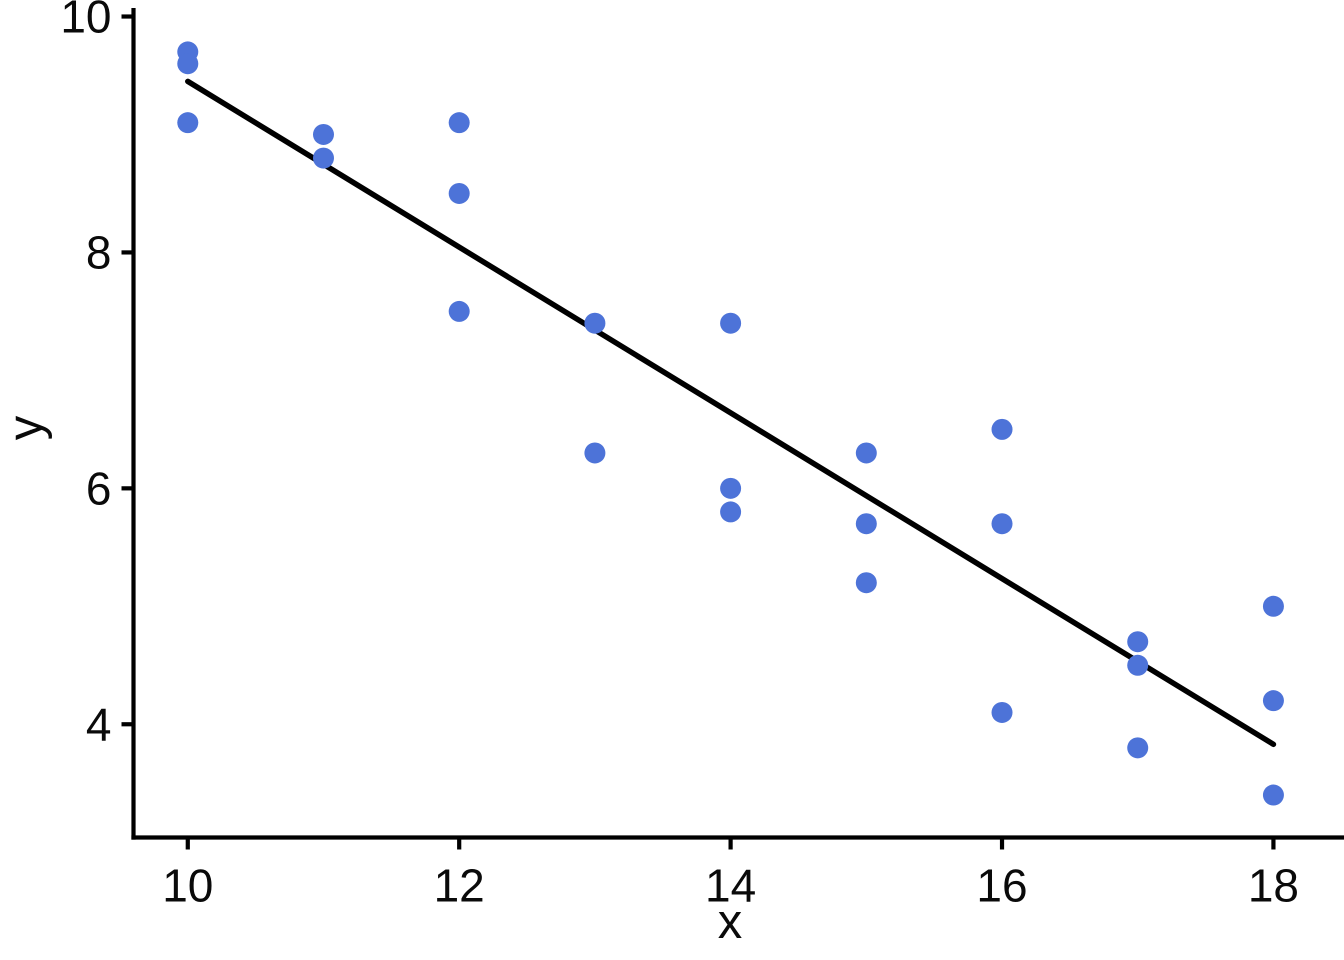  I want to click on x-ticks, so click(730, 843).